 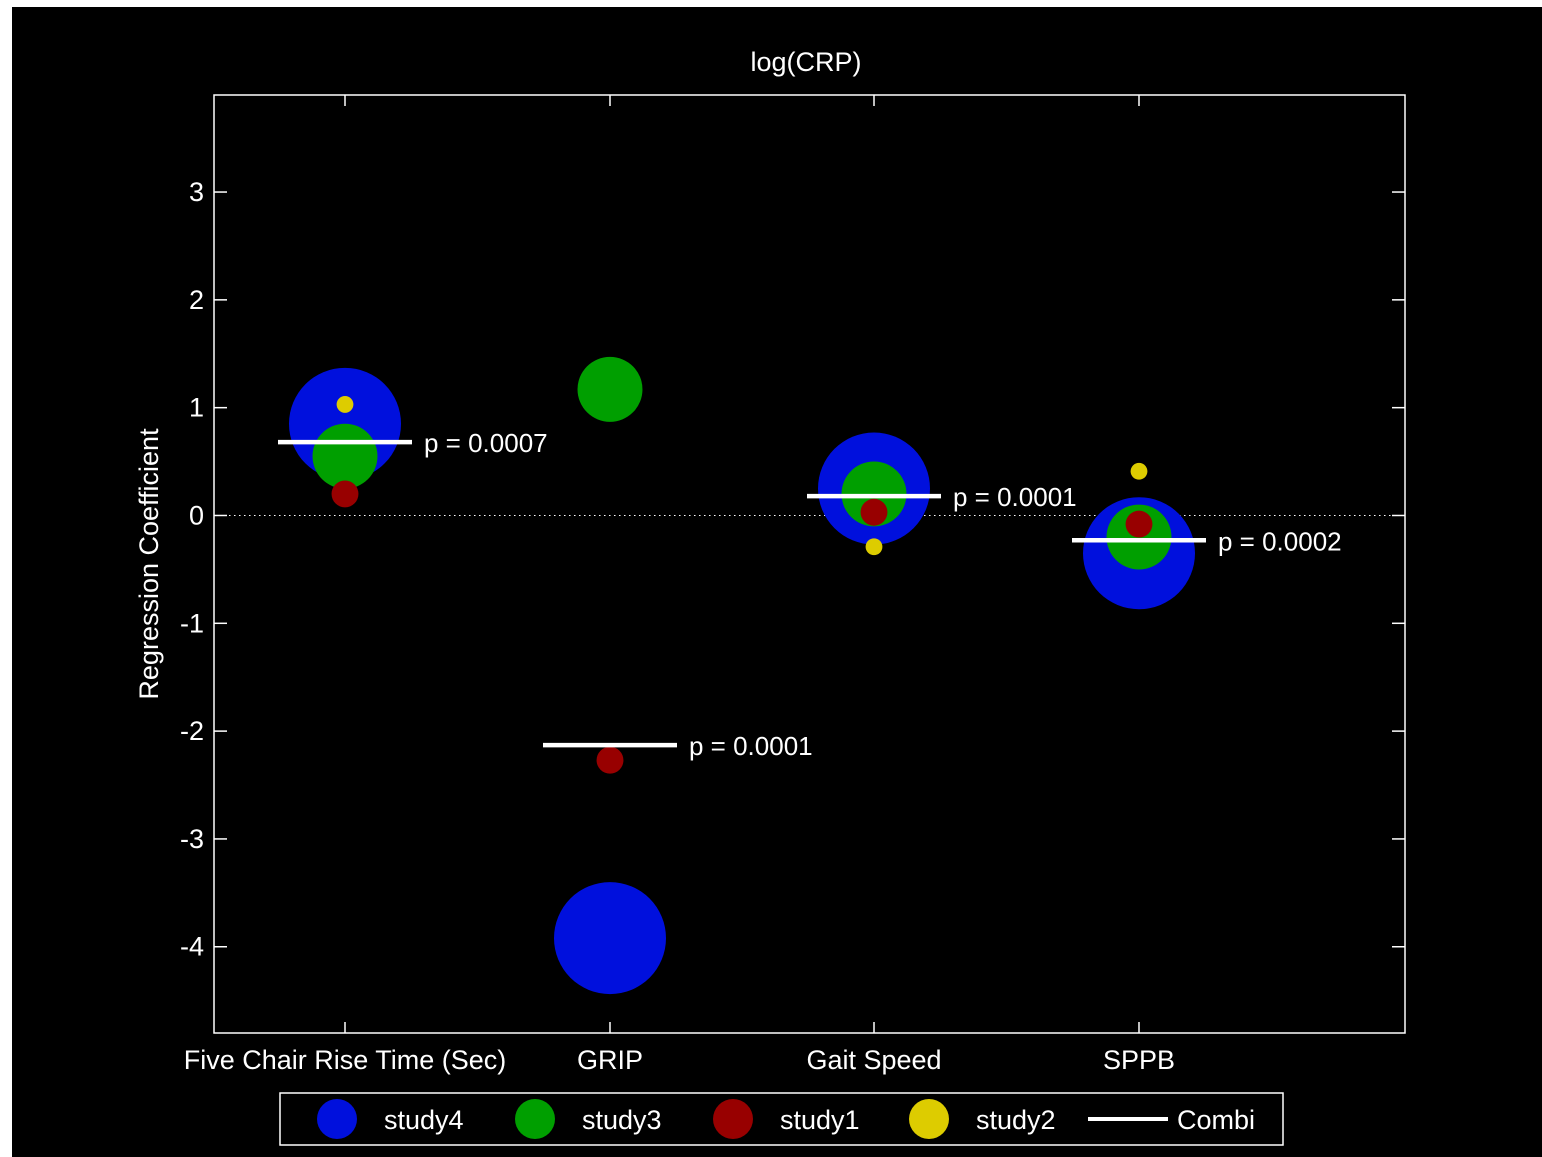 What do you see at coordinates (820, 1120) in the screenshot?
I see `legend-label-study1: study1` at bounding box center [820, 1120].